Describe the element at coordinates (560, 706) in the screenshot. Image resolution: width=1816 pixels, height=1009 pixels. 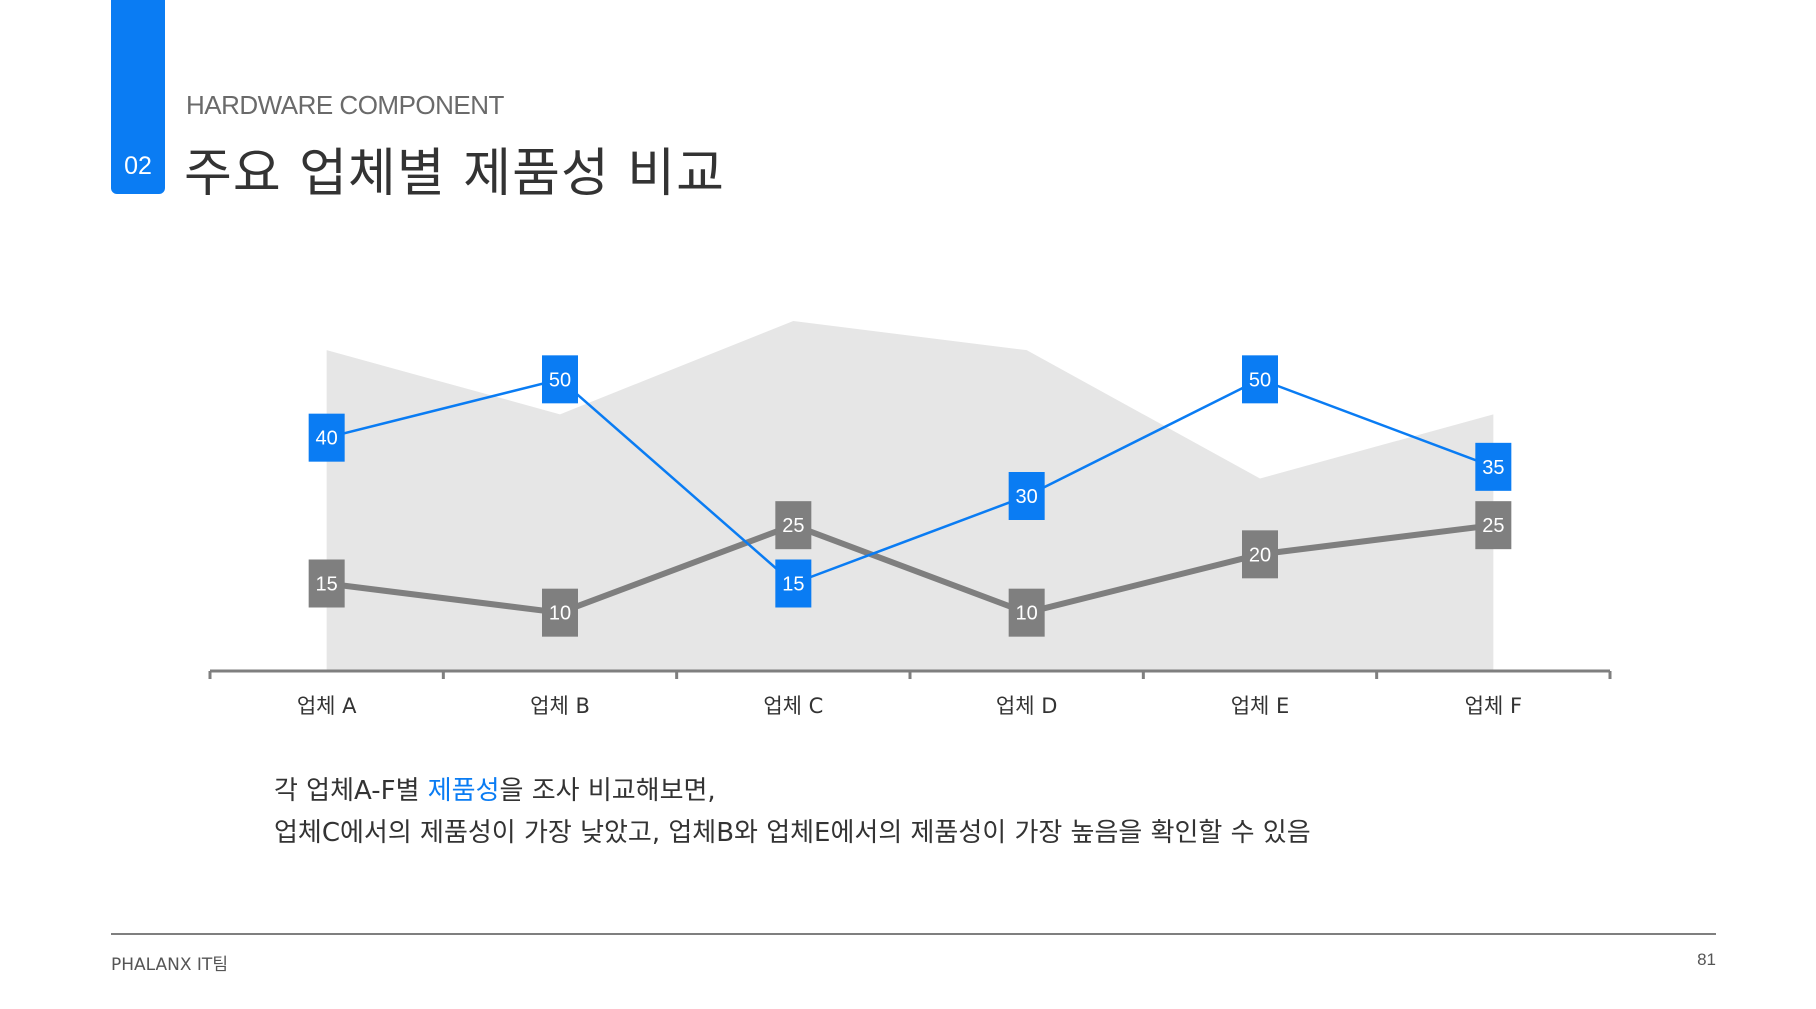
I see `x-tick-label: 업체 B` at that location.